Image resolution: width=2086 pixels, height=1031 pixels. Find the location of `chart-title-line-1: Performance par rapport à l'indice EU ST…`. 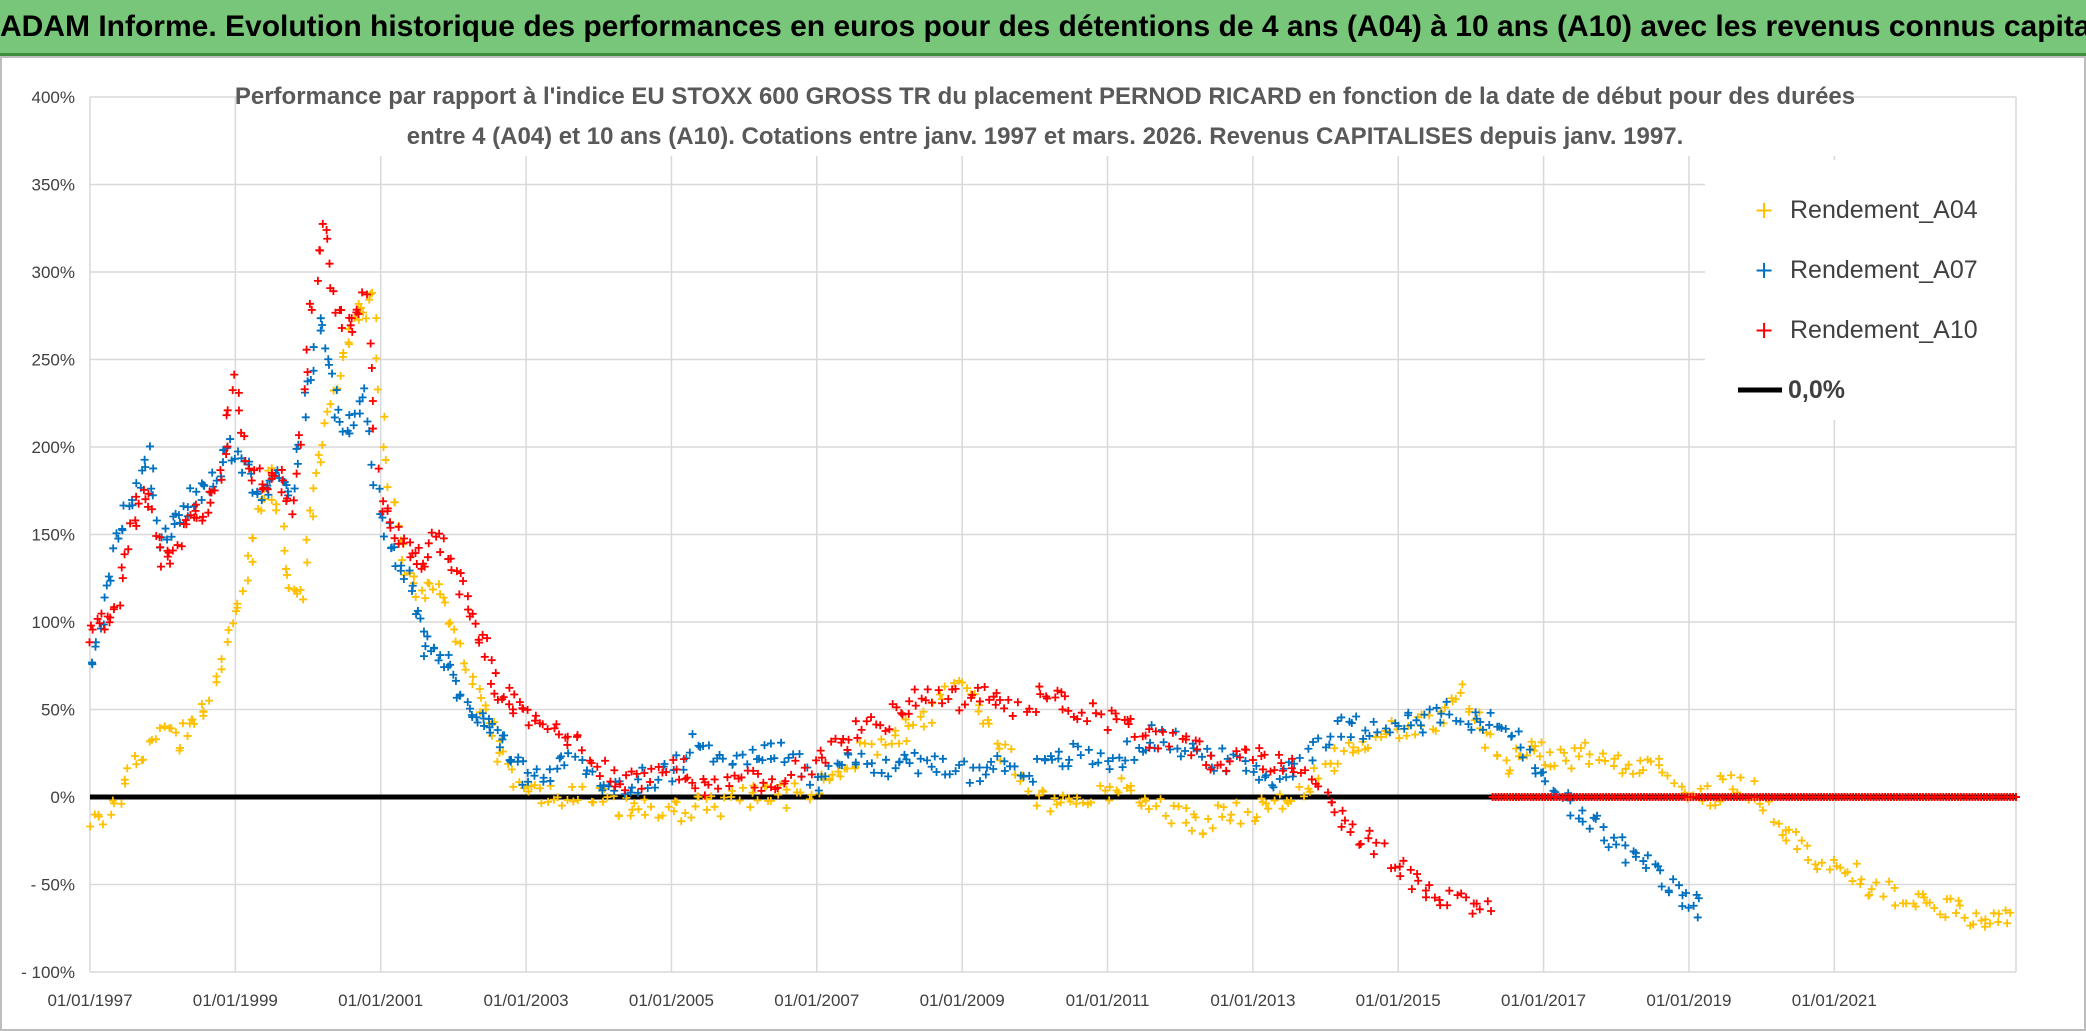

chart-title-line-1: Performance par rapport à l'indice EU ST… is located at coordinates (1045, 96).